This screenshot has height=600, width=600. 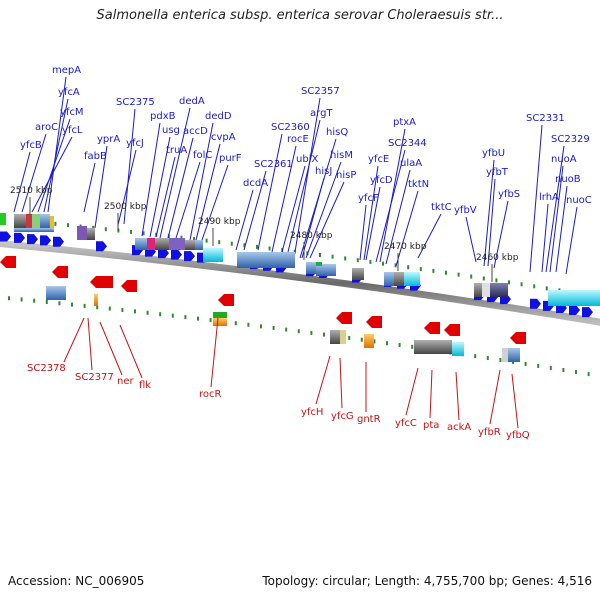 I want to click on gene-label-SC2361: SC2361, so click(x=273, y=164).